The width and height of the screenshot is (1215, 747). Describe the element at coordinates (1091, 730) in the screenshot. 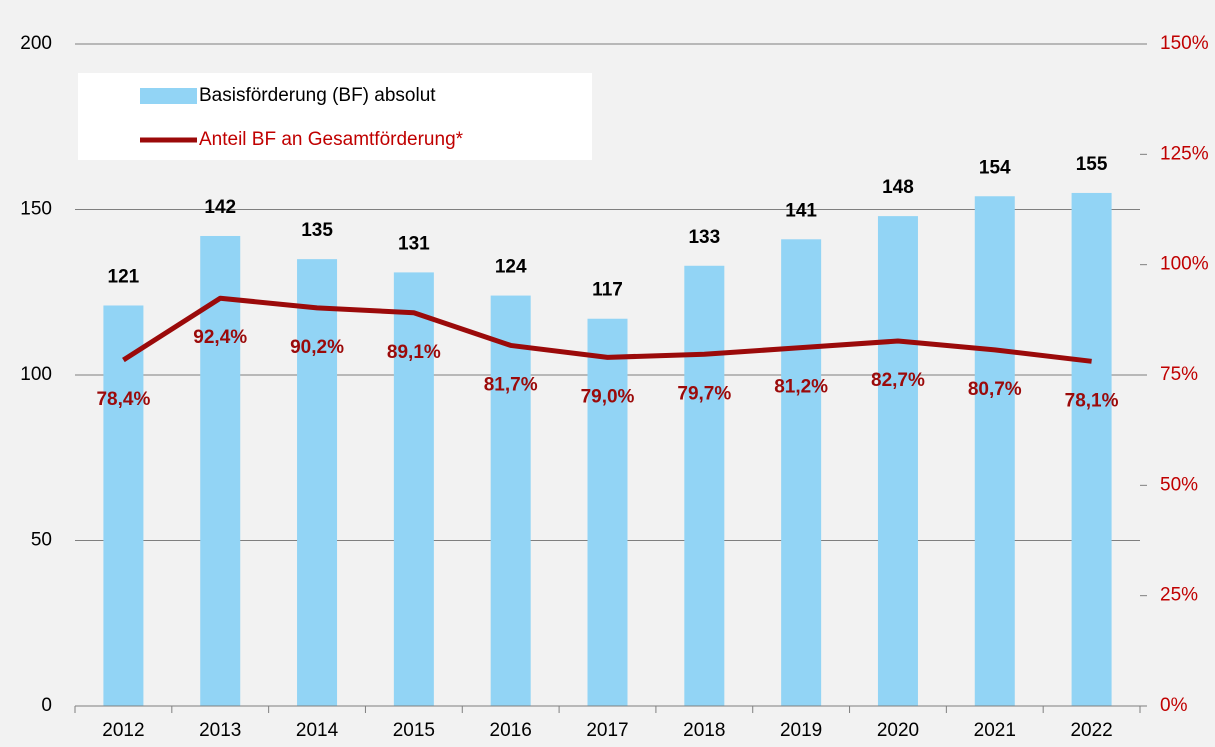

I see `x-tick-label: 2022` at that location.